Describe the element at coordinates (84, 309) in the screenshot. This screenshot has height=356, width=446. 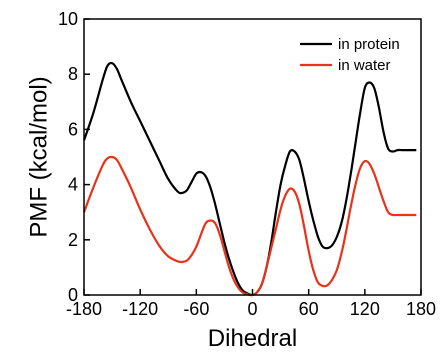
I see `x-tick-label: -180` at that location.